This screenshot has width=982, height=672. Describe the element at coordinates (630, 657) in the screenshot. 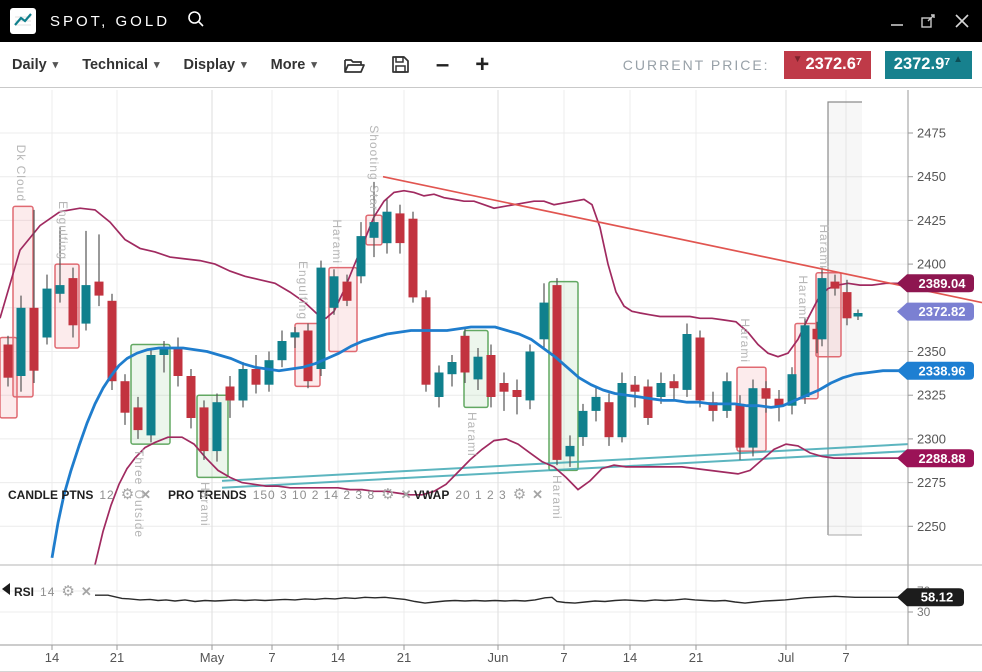

I see `x-axis-label: 14` at that location.